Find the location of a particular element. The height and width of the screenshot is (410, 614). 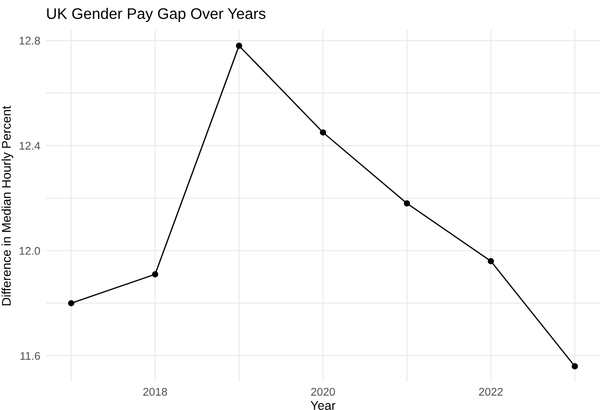

y-tick-label: 12.4 is located at coordinates (30, 146).